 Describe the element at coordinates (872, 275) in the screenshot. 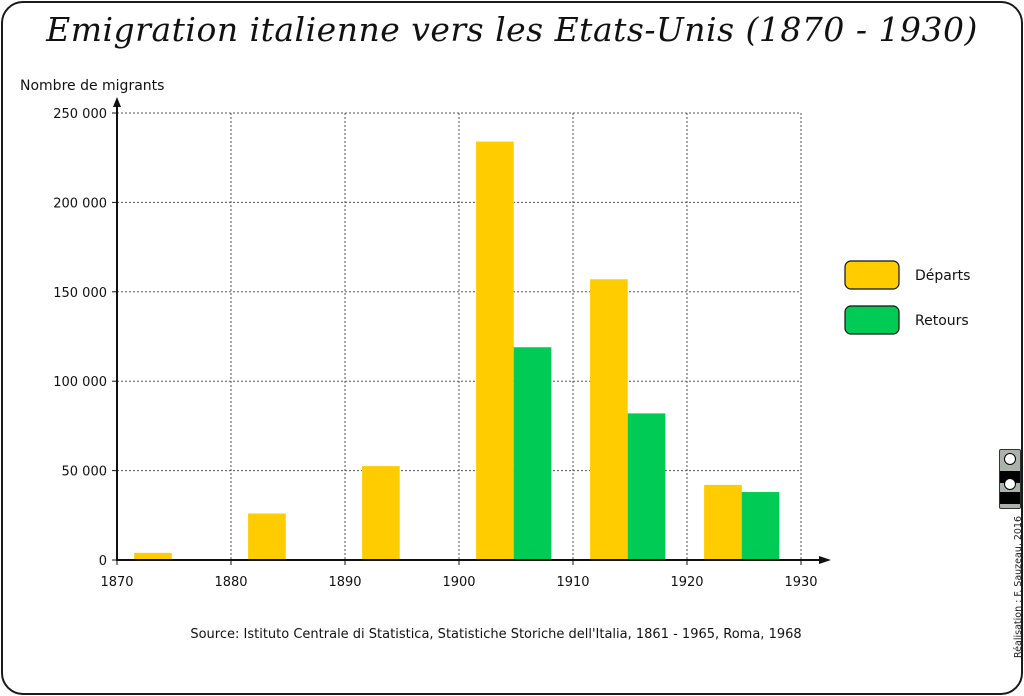

I see `legend-swatch-departs` at that location.